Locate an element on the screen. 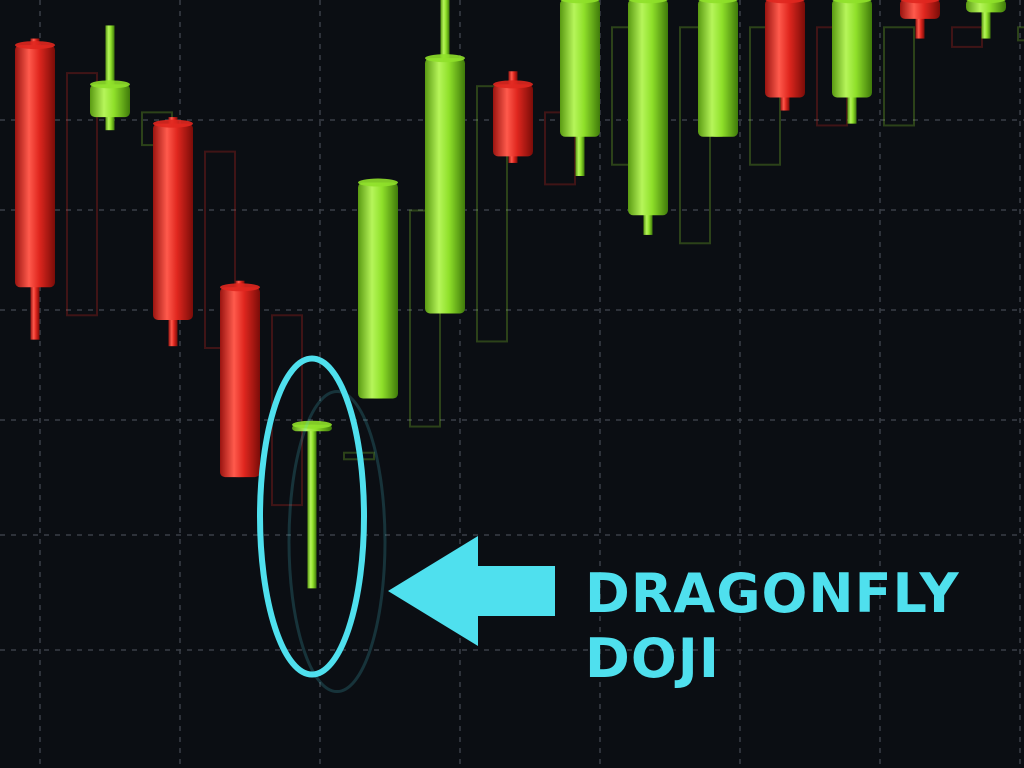 This screenshot has height=768, width=1024. highlight-ring is located at coordinates (322, 524).